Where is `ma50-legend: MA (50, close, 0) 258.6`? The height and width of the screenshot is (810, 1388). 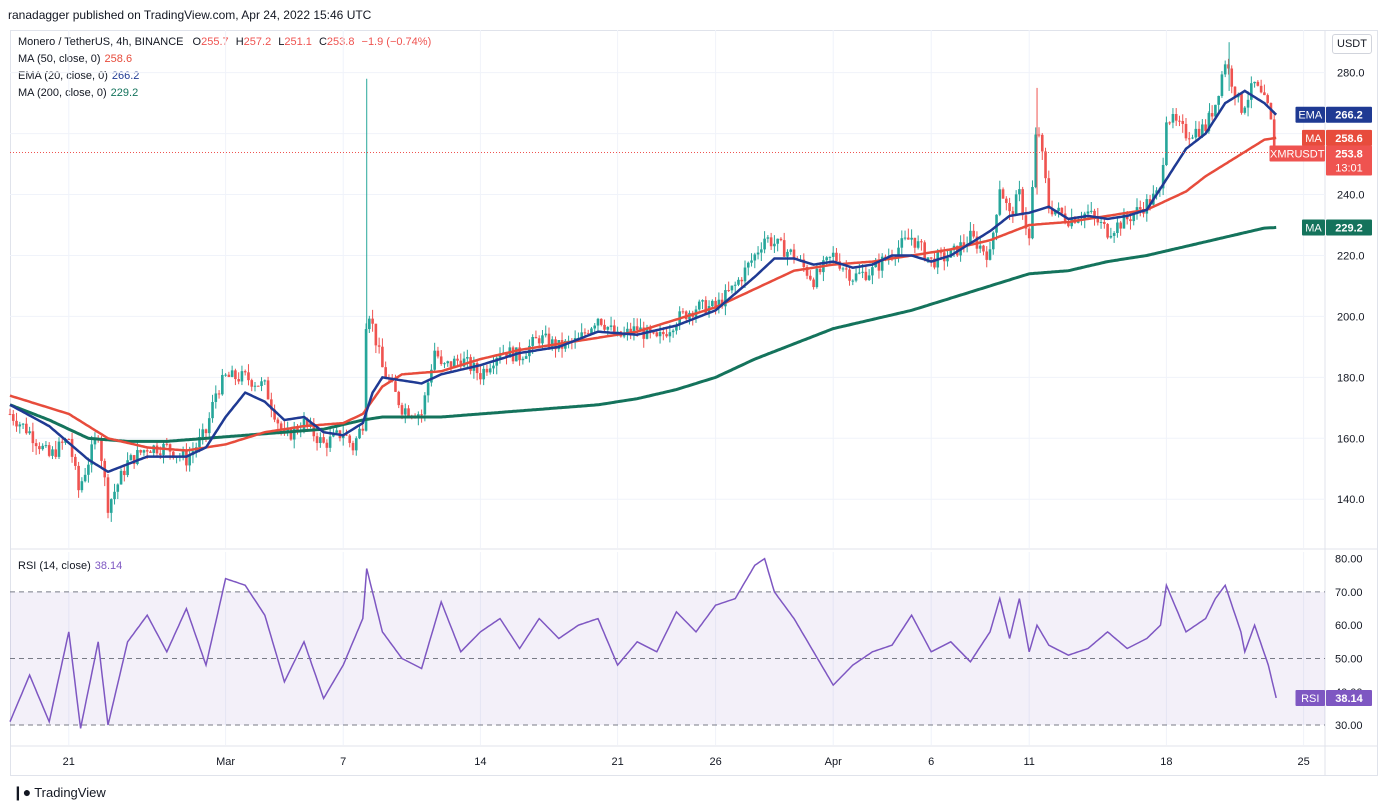
ma50-legend: MA (50, close, 0) 258.6 is located at coordinates (75, 59).